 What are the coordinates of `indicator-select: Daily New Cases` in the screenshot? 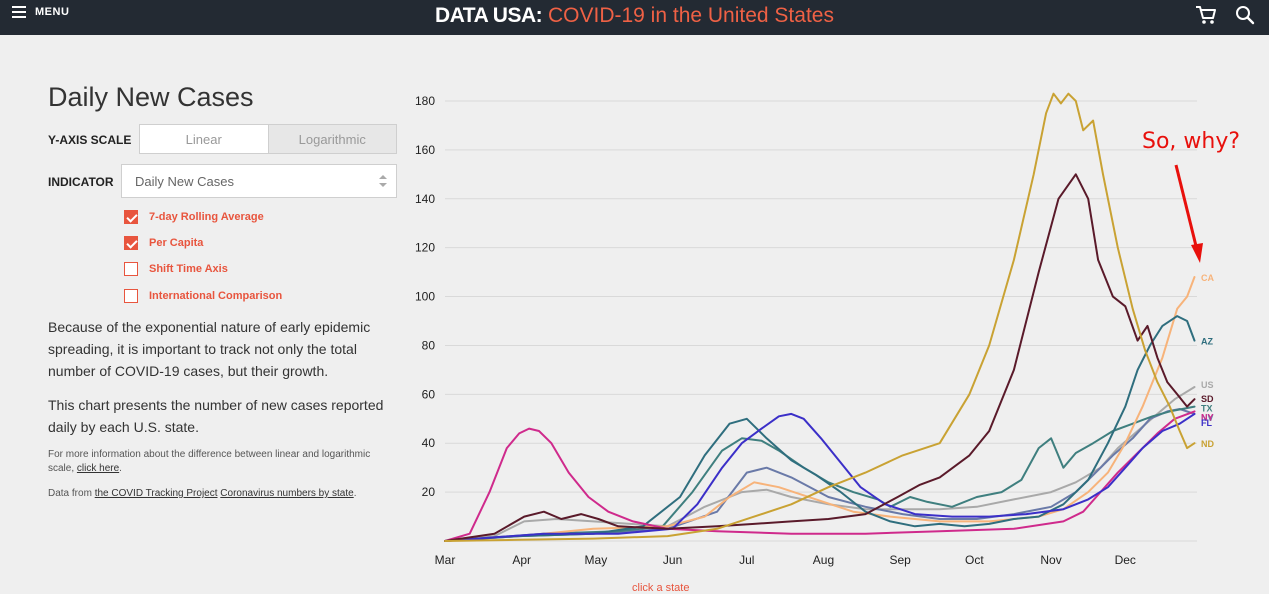 It's located at (259, 181).